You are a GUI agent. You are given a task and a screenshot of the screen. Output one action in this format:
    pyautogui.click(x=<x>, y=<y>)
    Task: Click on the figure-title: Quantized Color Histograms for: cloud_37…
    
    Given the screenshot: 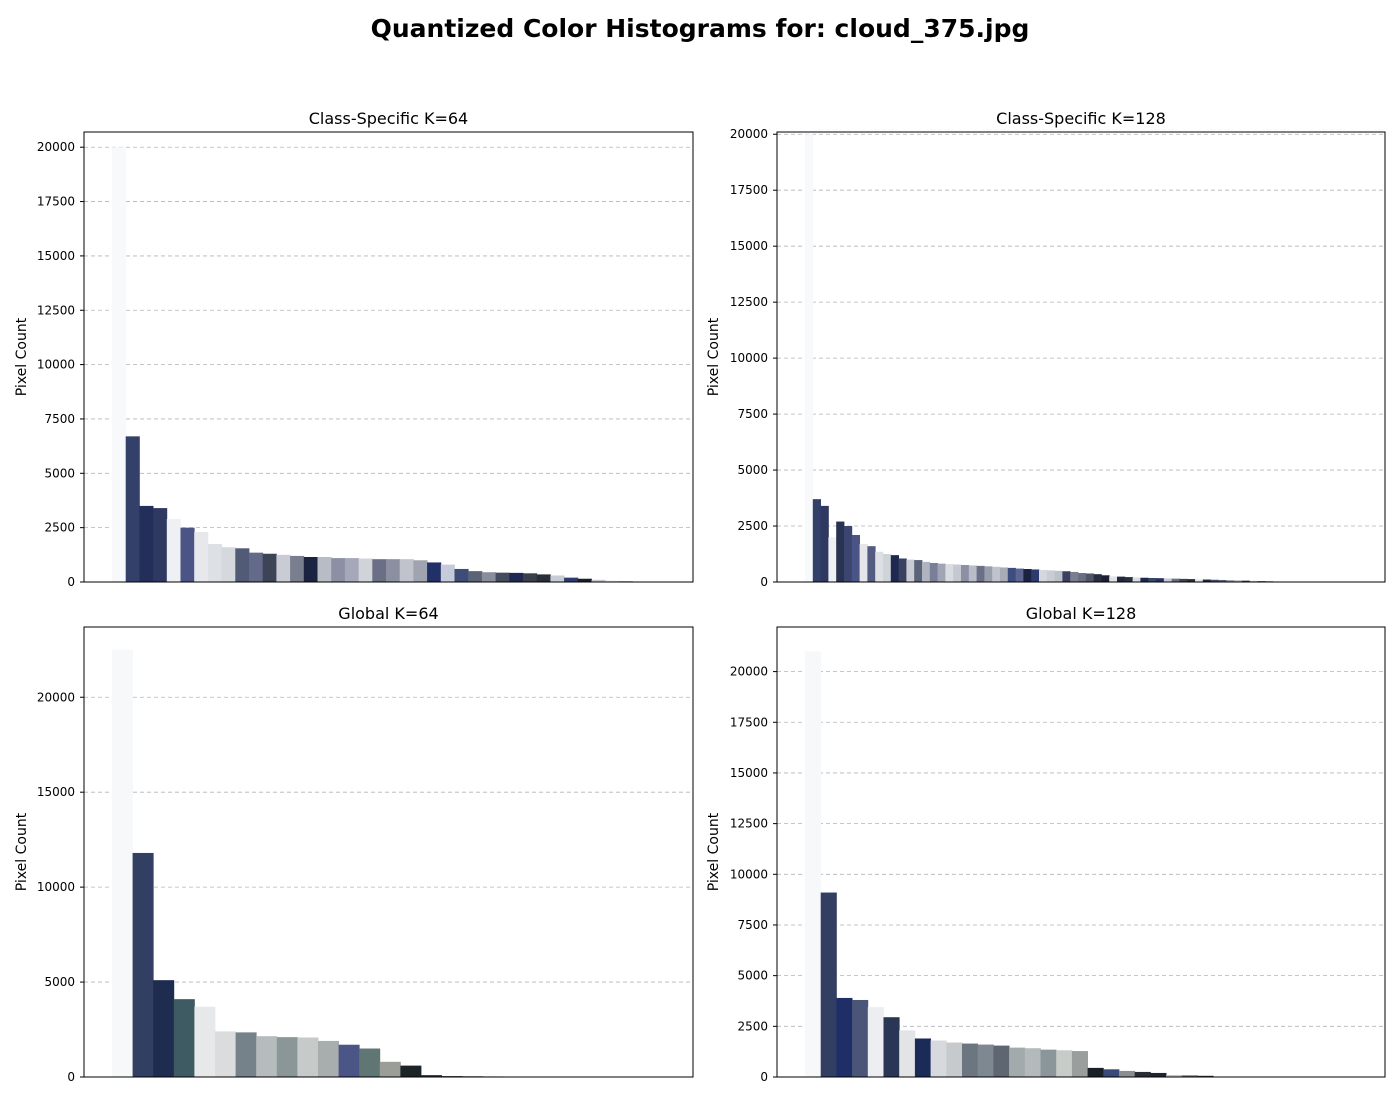 What is the action you would take?
    pyautogui.click(x=700, y=28)
    